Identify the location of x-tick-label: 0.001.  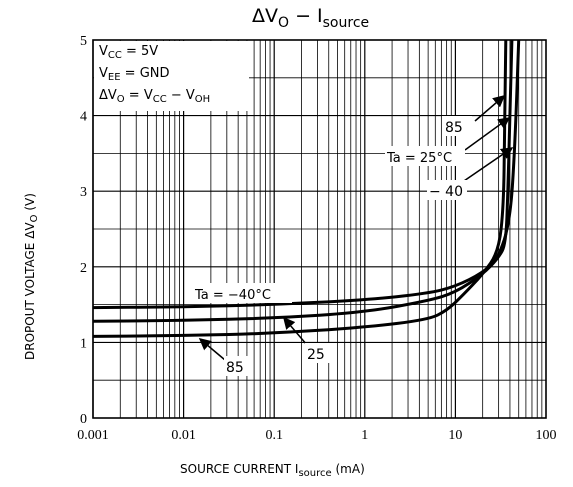
(93, 435).